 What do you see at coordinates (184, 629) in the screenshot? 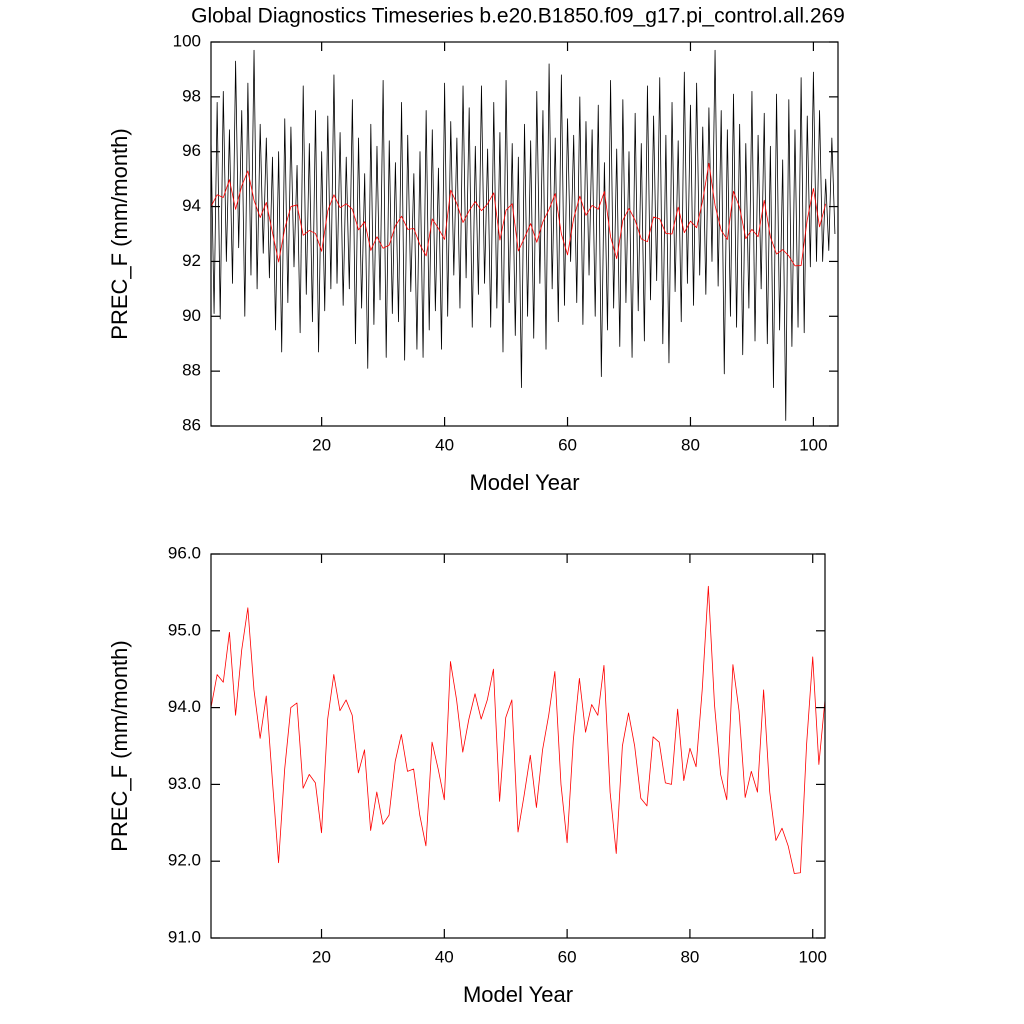
I see `y-tick-label: 95.0` at bounding box center [184, 629].